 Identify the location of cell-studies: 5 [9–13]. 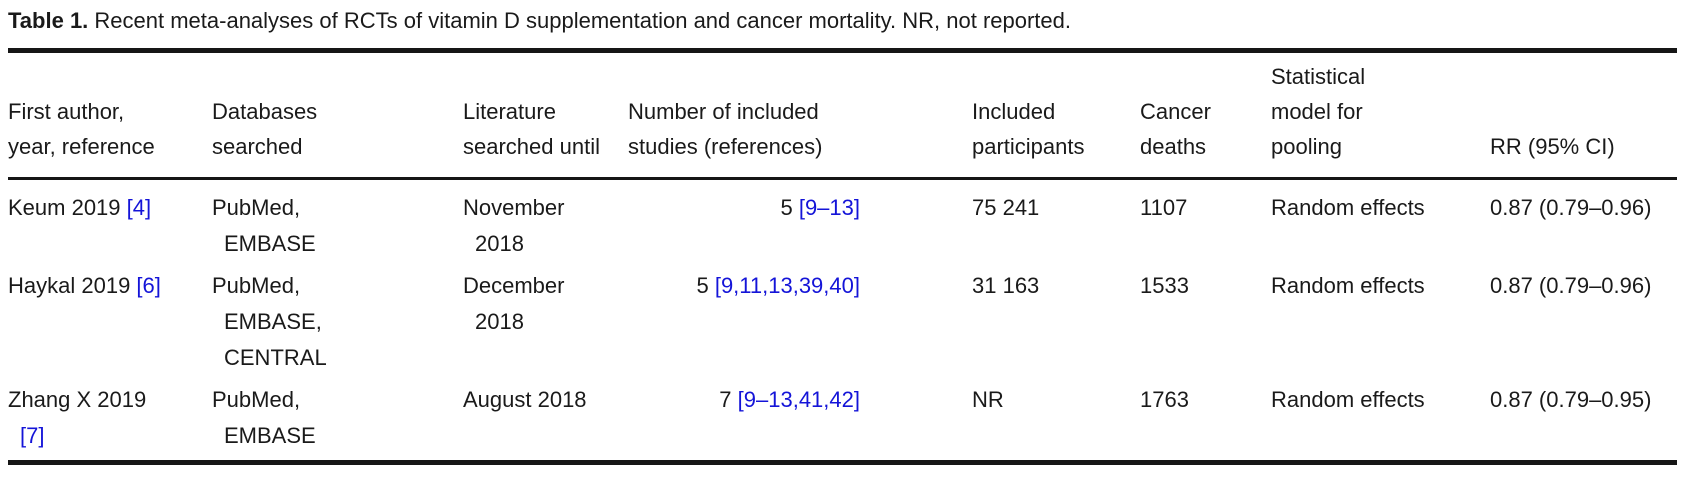
(800, 221).